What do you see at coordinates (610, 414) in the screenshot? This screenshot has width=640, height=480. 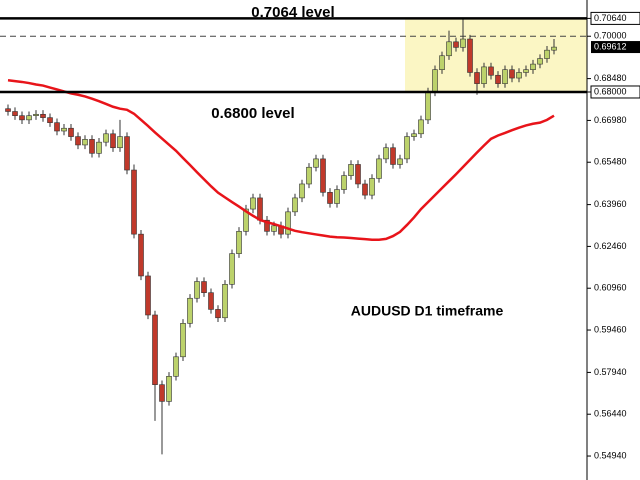 I see `y-tick-label: 0.56440` at bounding box center [610, 414].